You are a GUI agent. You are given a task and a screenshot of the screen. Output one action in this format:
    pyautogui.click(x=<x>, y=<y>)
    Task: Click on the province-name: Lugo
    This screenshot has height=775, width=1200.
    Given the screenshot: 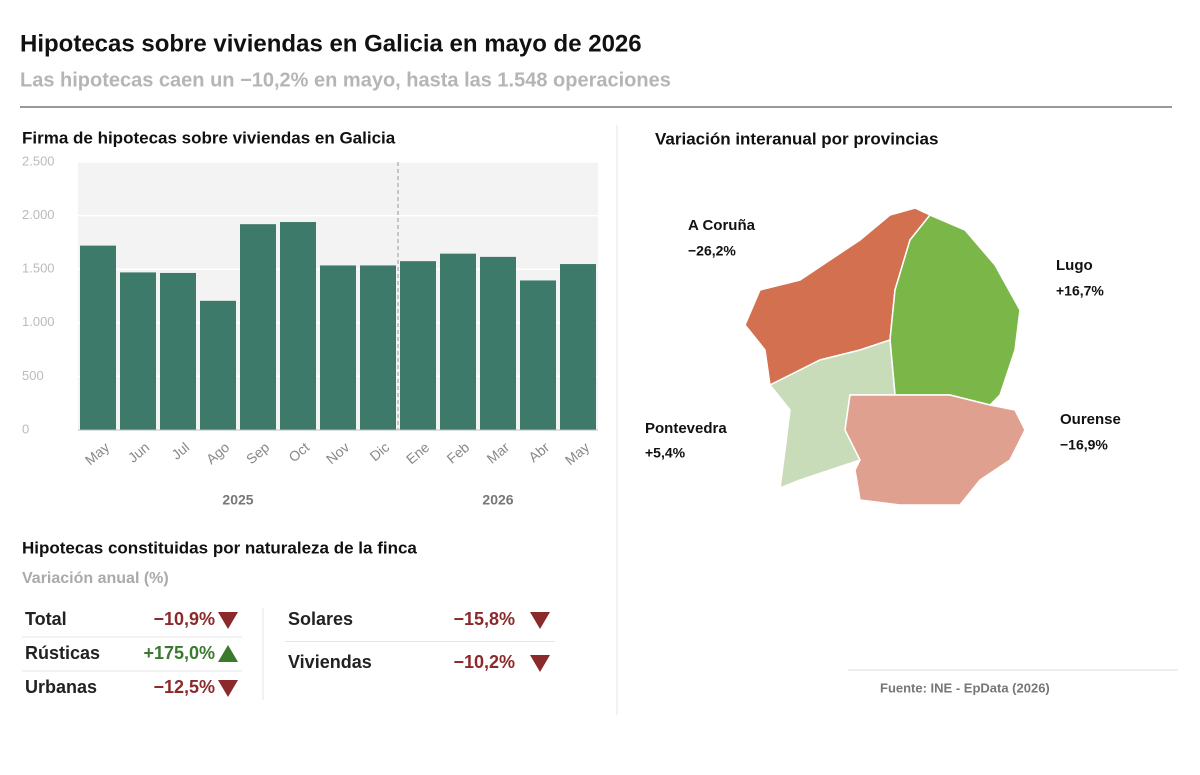 What is the action you would take?
    pyautogui.click(x=1074, y=265)
    